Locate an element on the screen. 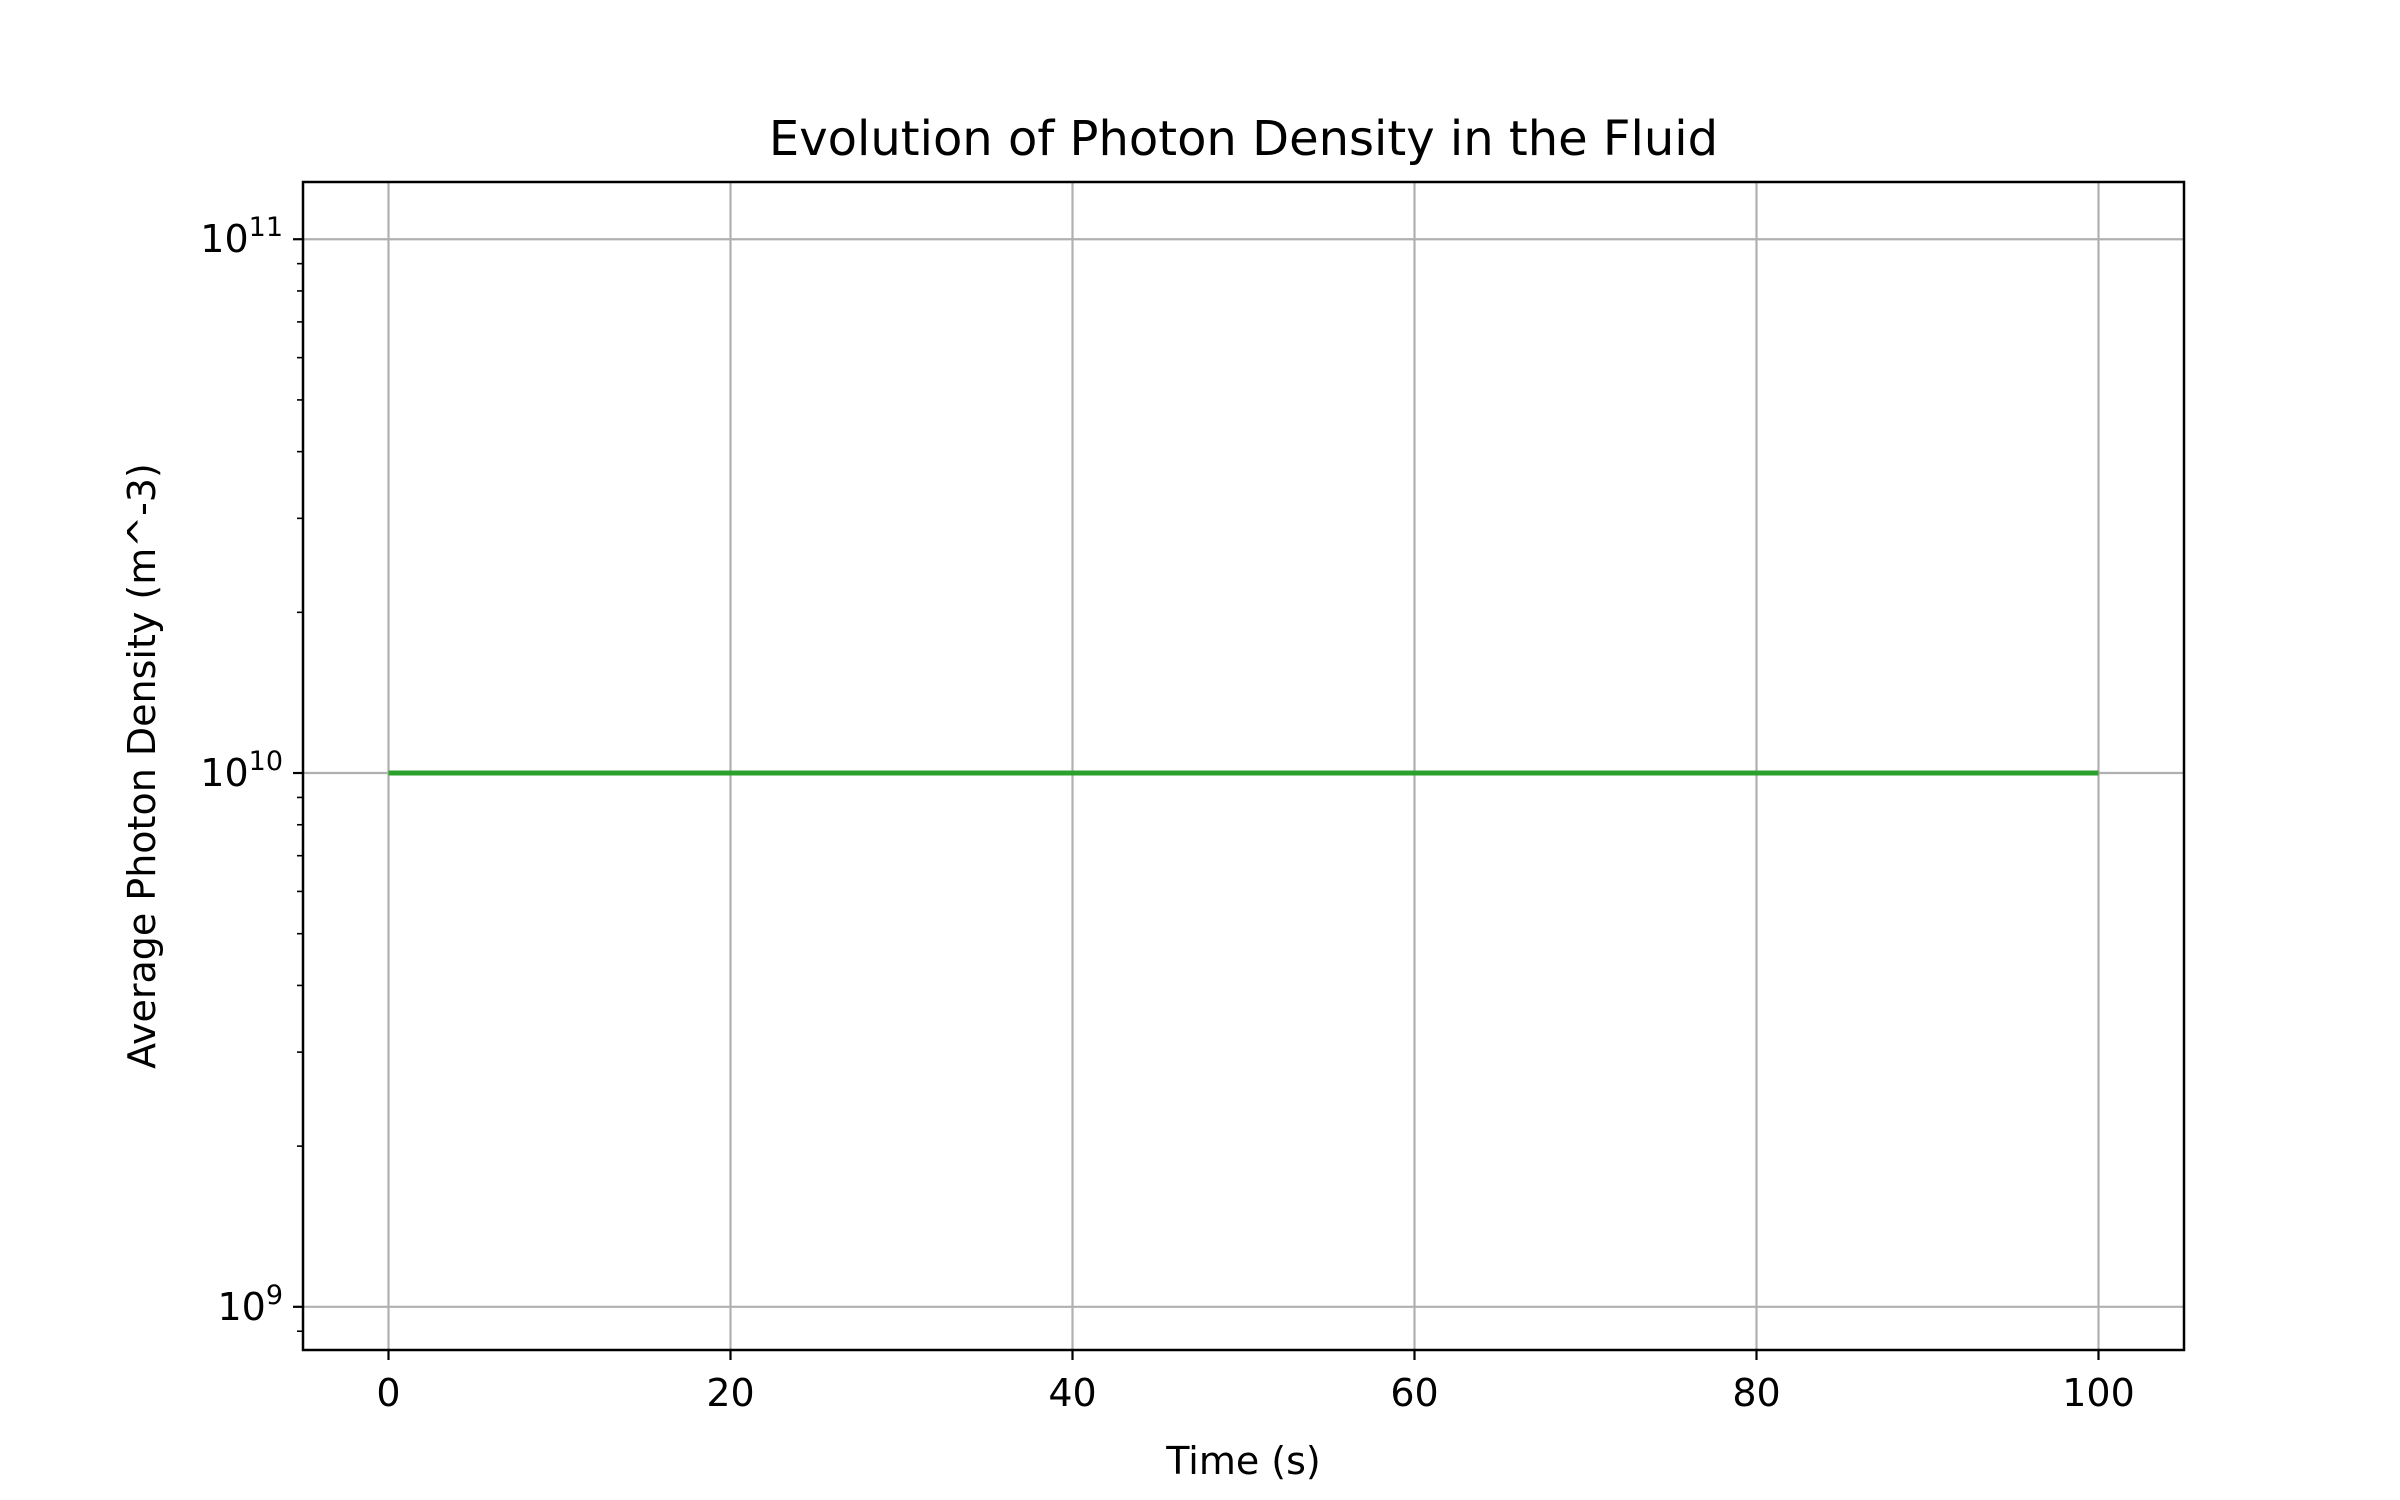 Image resolution: width=2400 pixels, height=1500 pixels. y-tick-label: 1010 is located at coordinates (241, 770).